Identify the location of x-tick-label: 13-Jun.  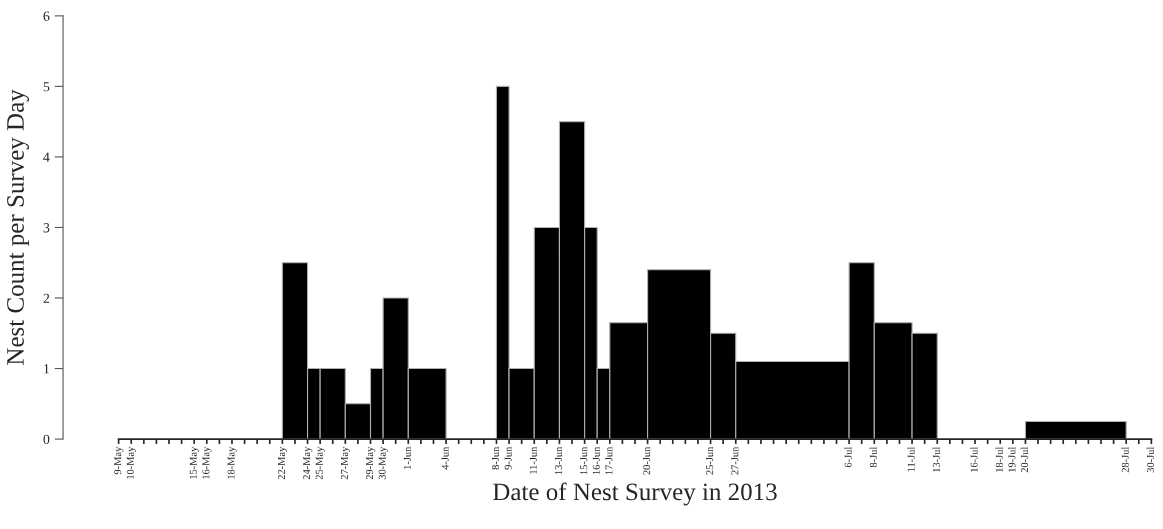
(559, 460).